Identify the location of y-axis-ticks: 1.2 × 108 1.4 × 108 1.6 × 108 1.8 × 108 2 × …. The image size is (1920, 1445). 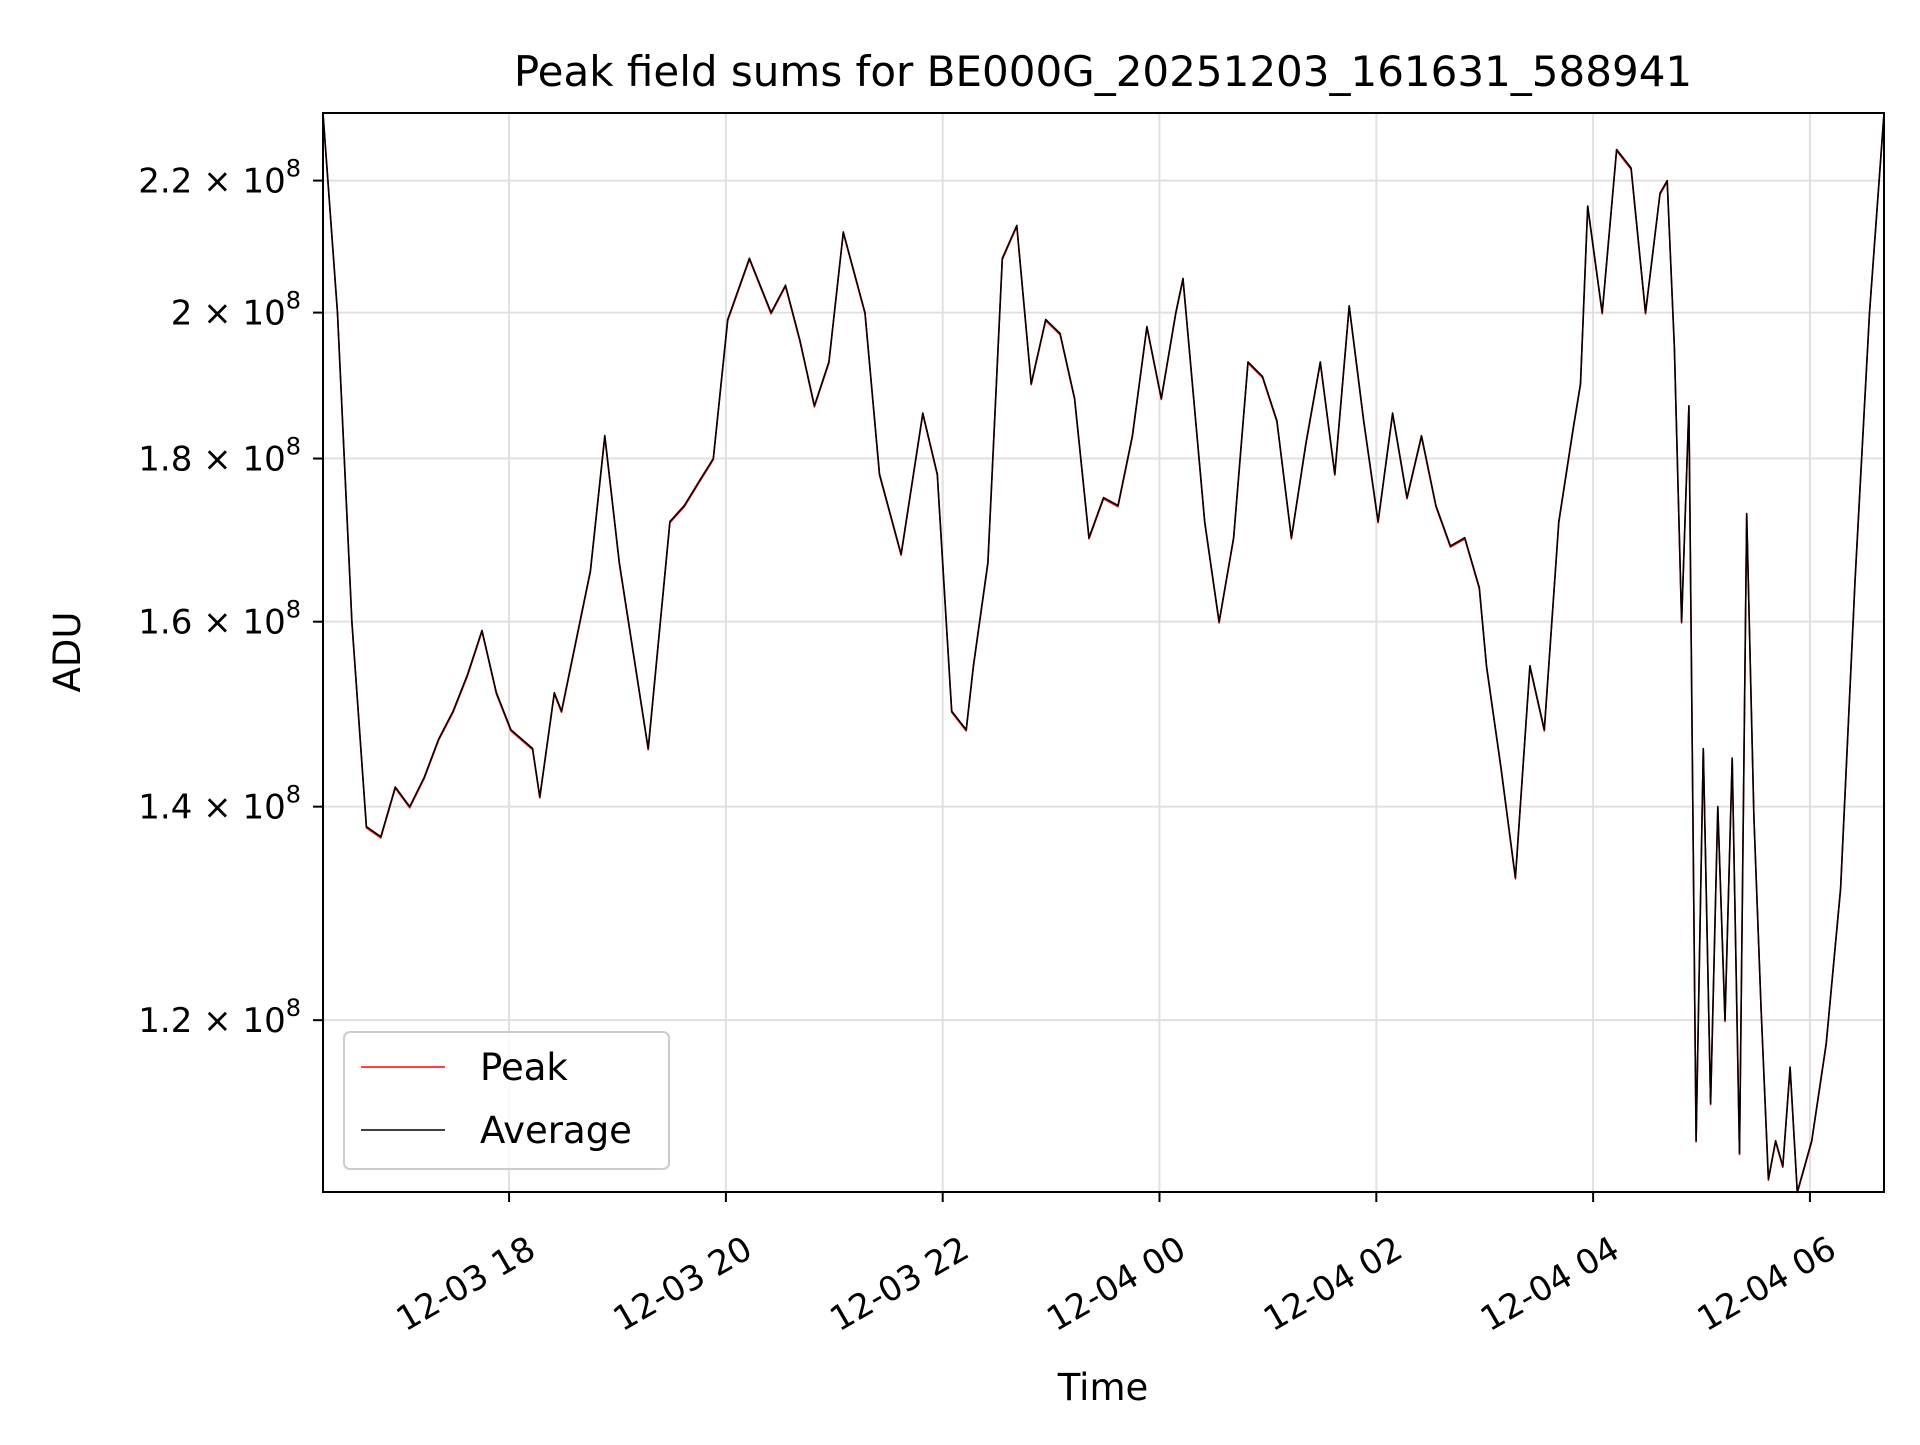
(230, 598).